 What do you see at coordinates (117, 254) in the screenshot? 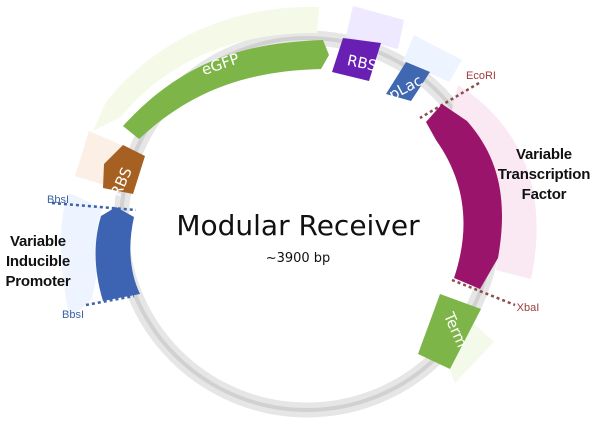
I see `promoter-feature` at bounding box center [117, 254].